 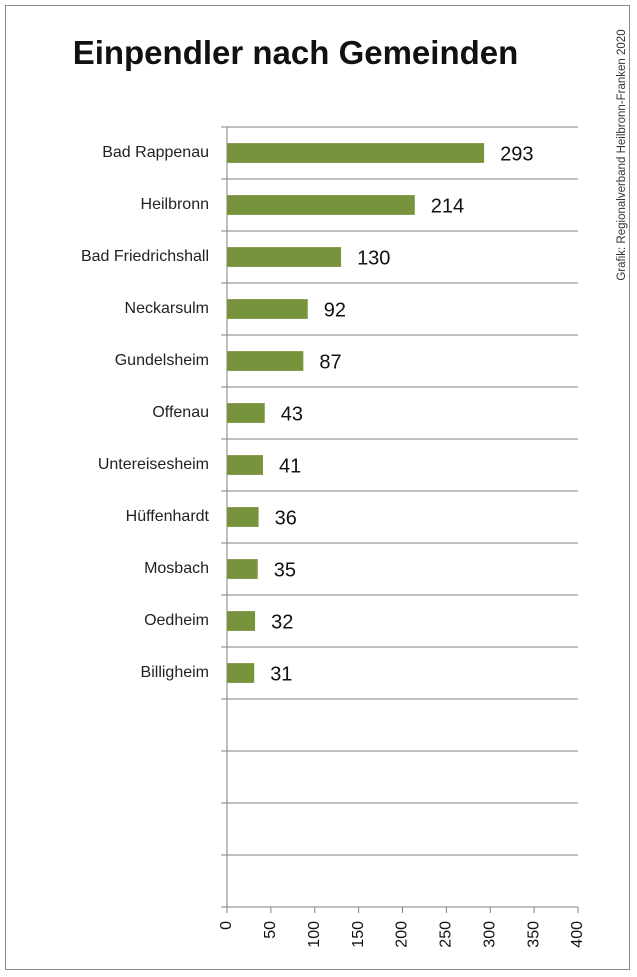 What do you see at coordinates (281, 674) in the screenshot?
I see `data-label: 31` at bounding box center [281, 674].